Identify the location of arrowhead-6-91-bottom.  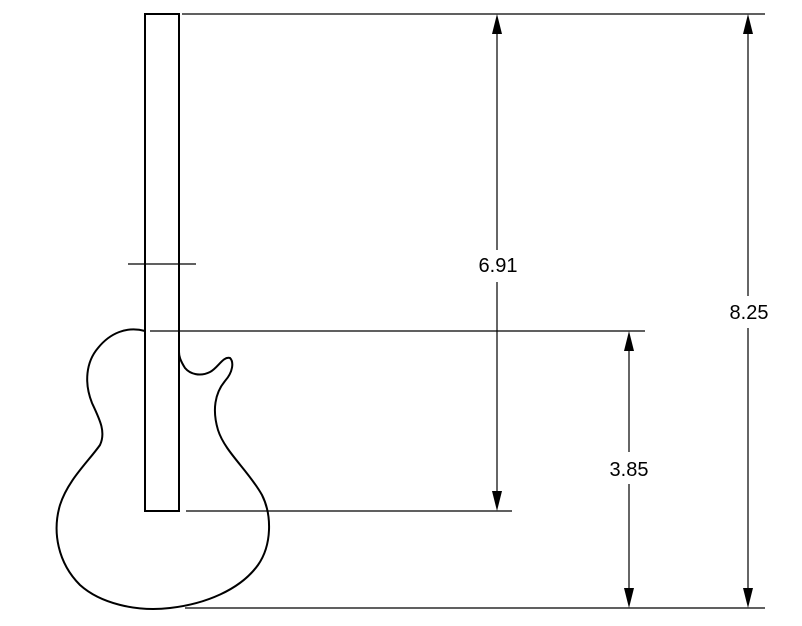
(497, 501).